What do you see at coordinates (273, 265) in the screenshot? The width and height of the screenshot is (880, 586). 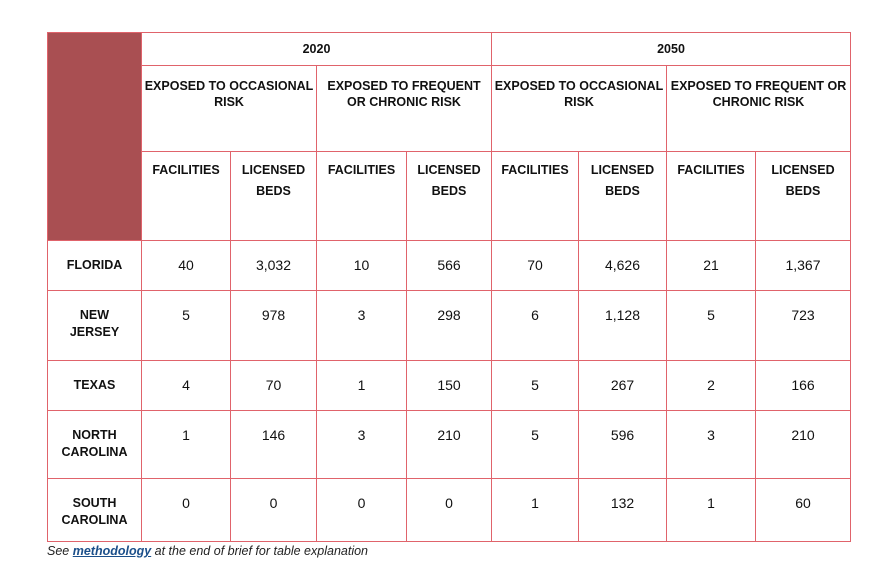 I see `value-cell: 3,032` at bounding box center [273, 265].